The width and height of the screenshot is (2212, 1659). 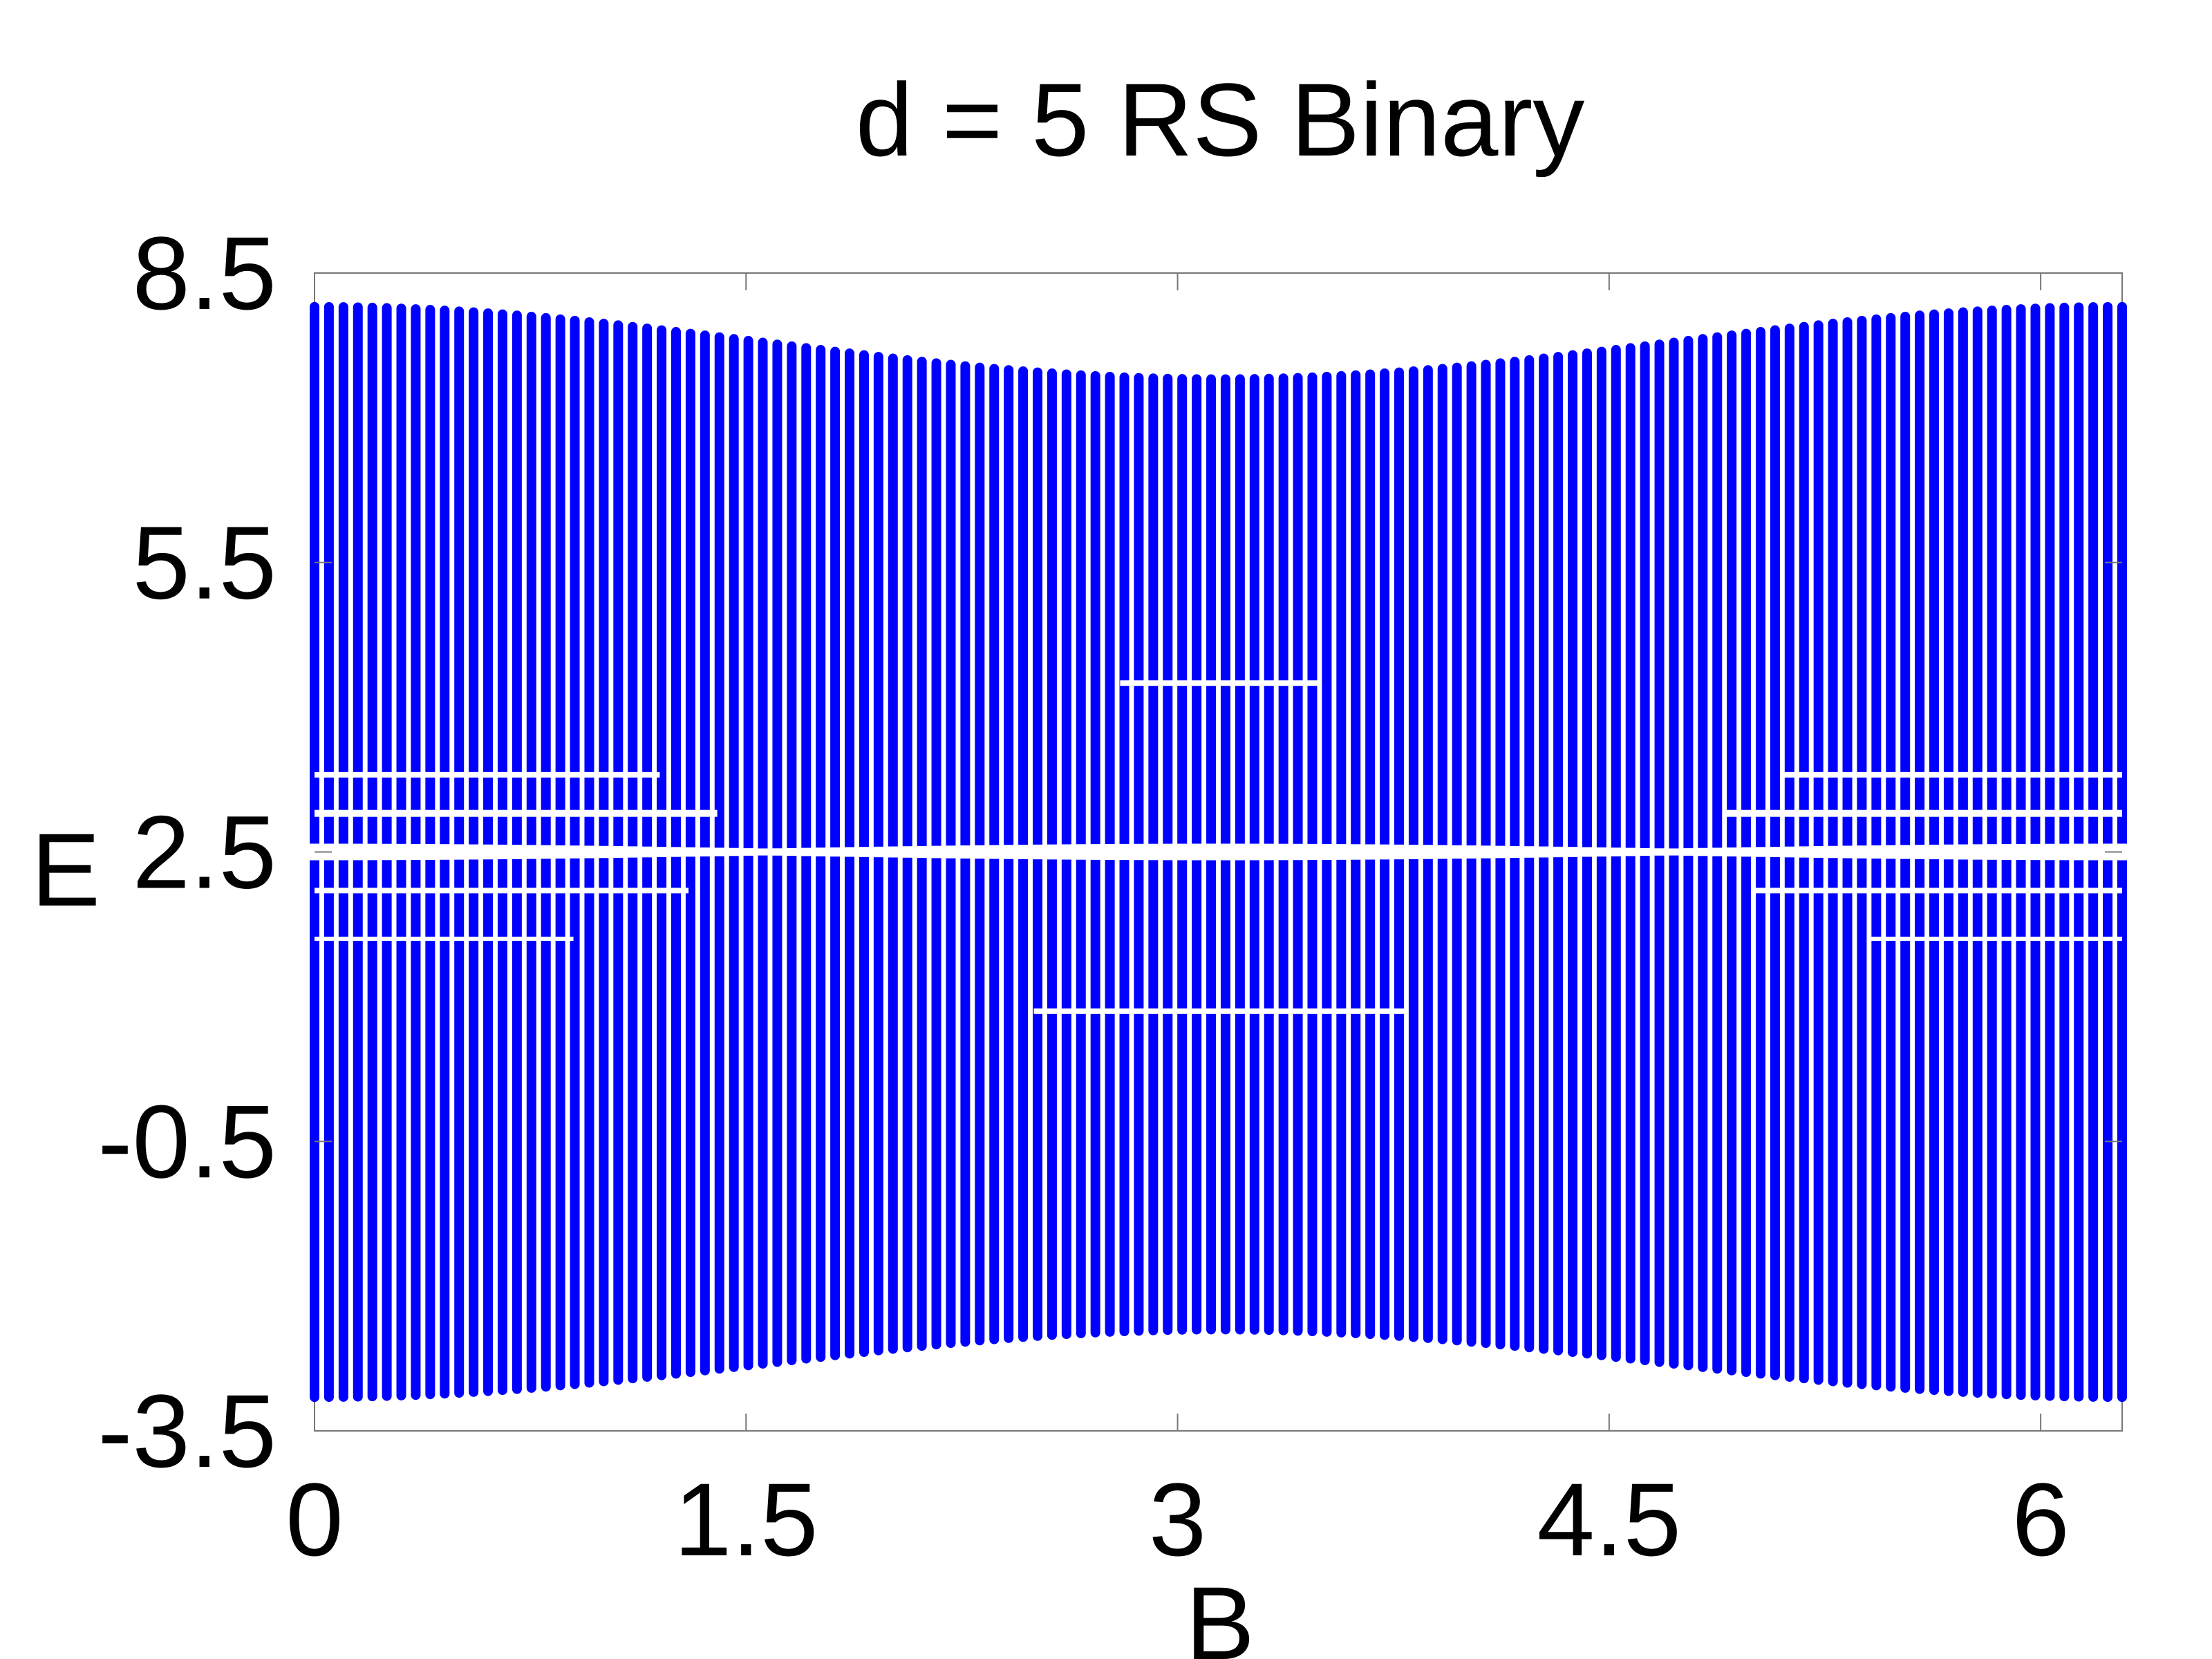 I want to click on x-tick-label: 4.5, so click(x=1610, y=1519).